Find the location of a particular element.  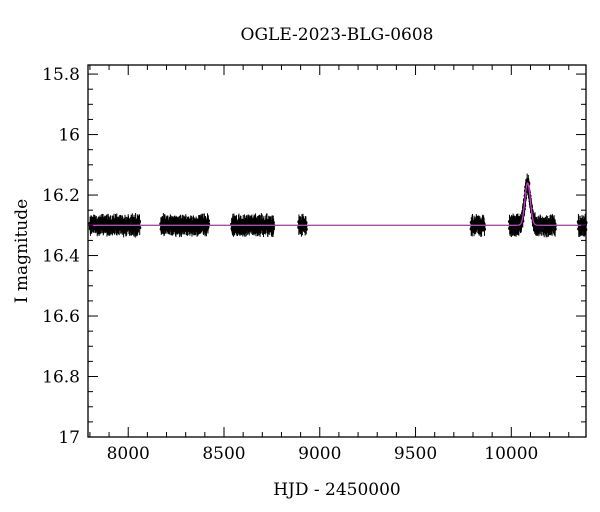

model-curve is located at coordinates (337, 204).